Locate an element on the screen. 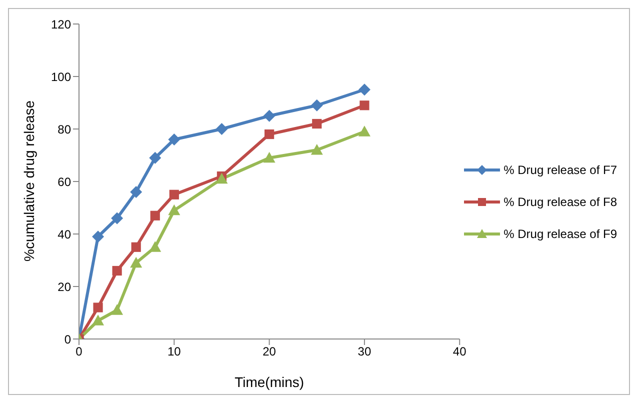 The width and height of the screenshot is (638, 401). y-tick-label: 120 is located at coordinates (61, 24).